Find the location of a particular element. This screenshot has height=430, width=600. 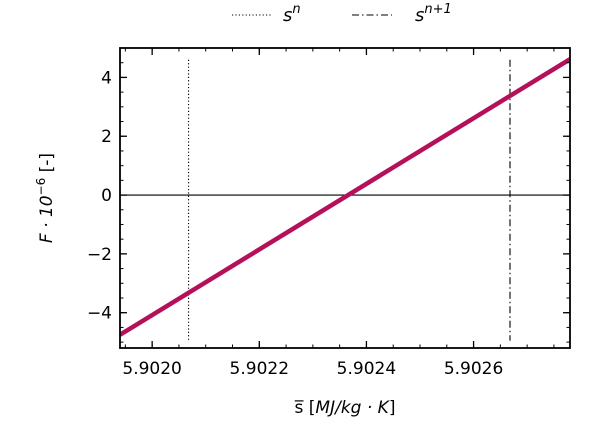

legend: sn sn+1 is located at coordinates (342, 14).